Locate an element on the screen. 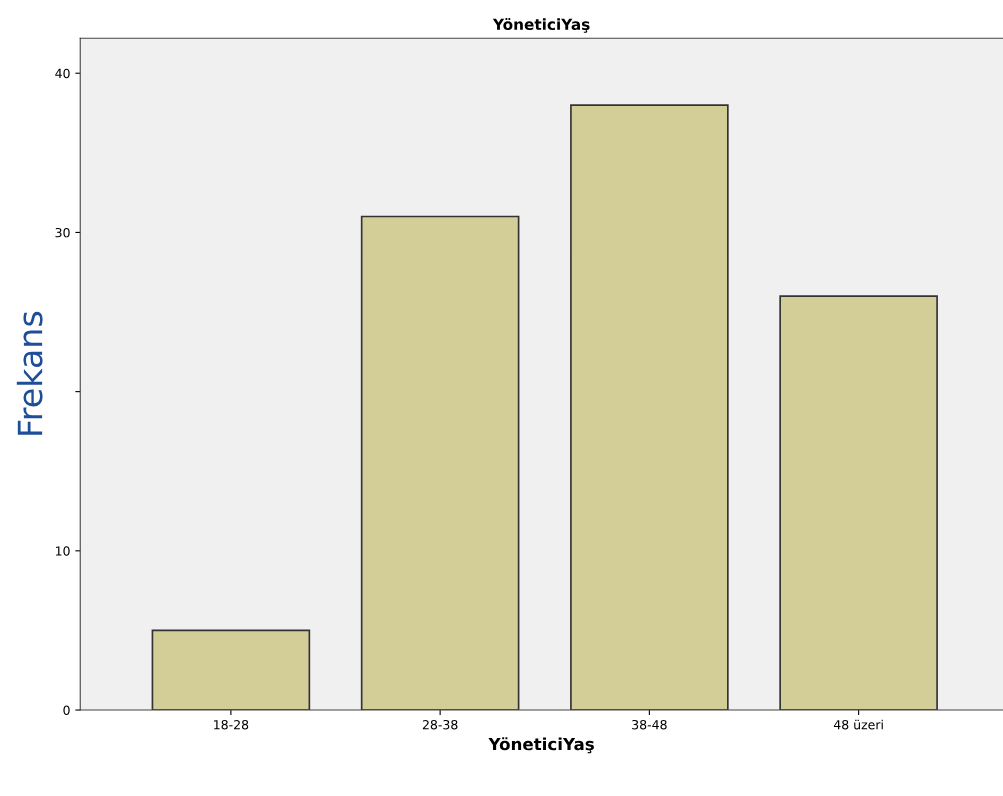 The width and height of the screenshot is (1003, 796). x-tick-label: 18-28 is located at coordinates (231, 724).